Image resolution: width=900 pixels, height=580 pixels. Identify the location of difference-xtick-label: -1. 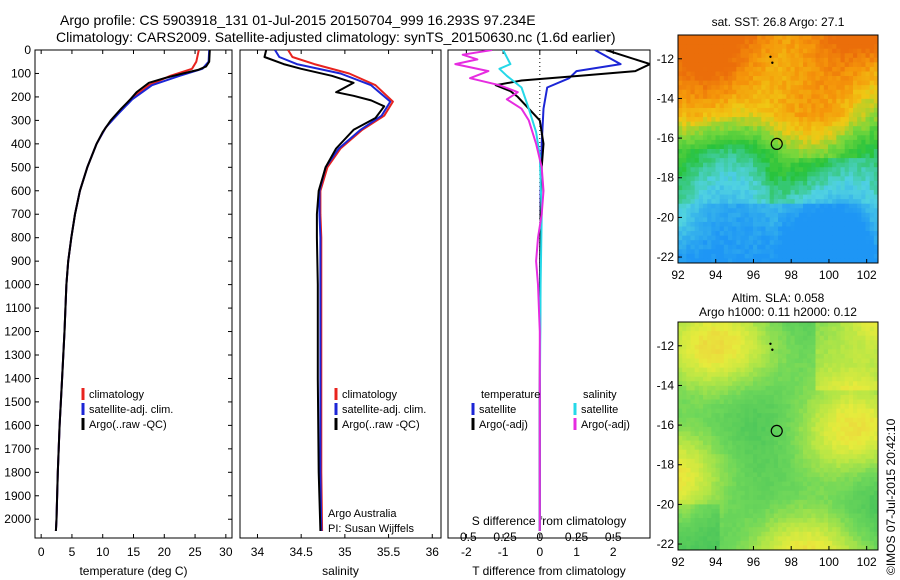
(503, 552).